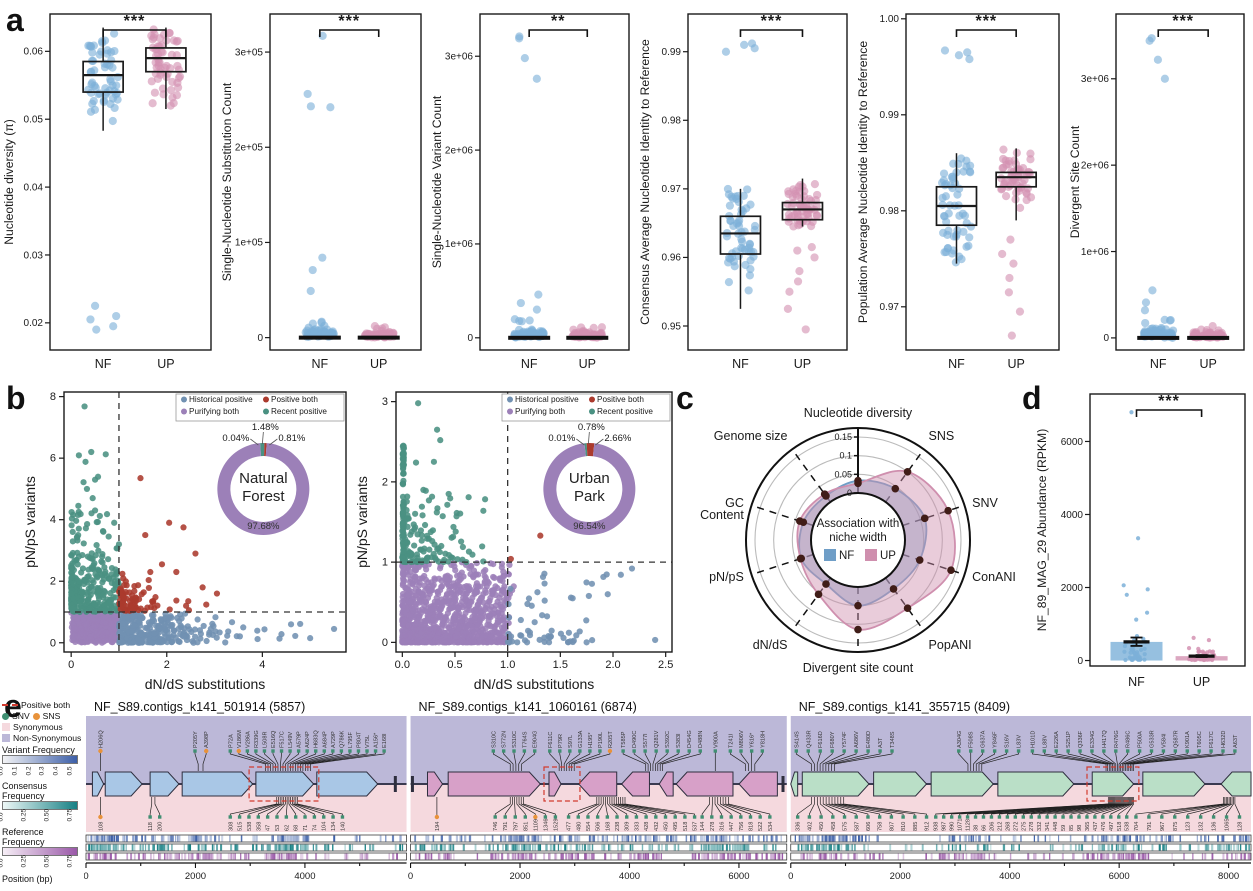 The image size is (1253, 891). What do you see at coordinates (1189, 826) in the screenshot?
I see `svg-text: 123` at bounding box center [1189, 826].